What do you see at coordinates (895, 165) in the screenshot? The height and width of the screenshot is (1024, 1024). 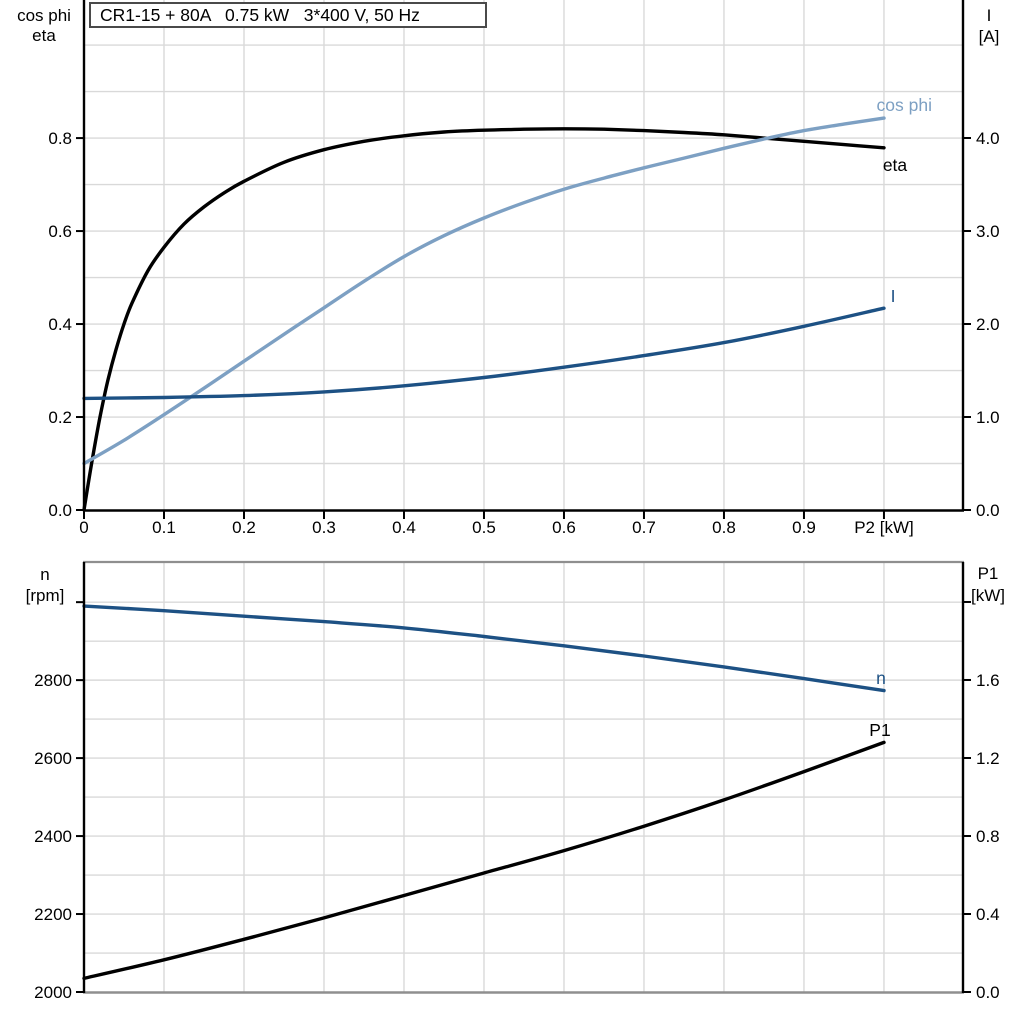 I see `curve-label-eta: eta` at bounding box center [895, 165].